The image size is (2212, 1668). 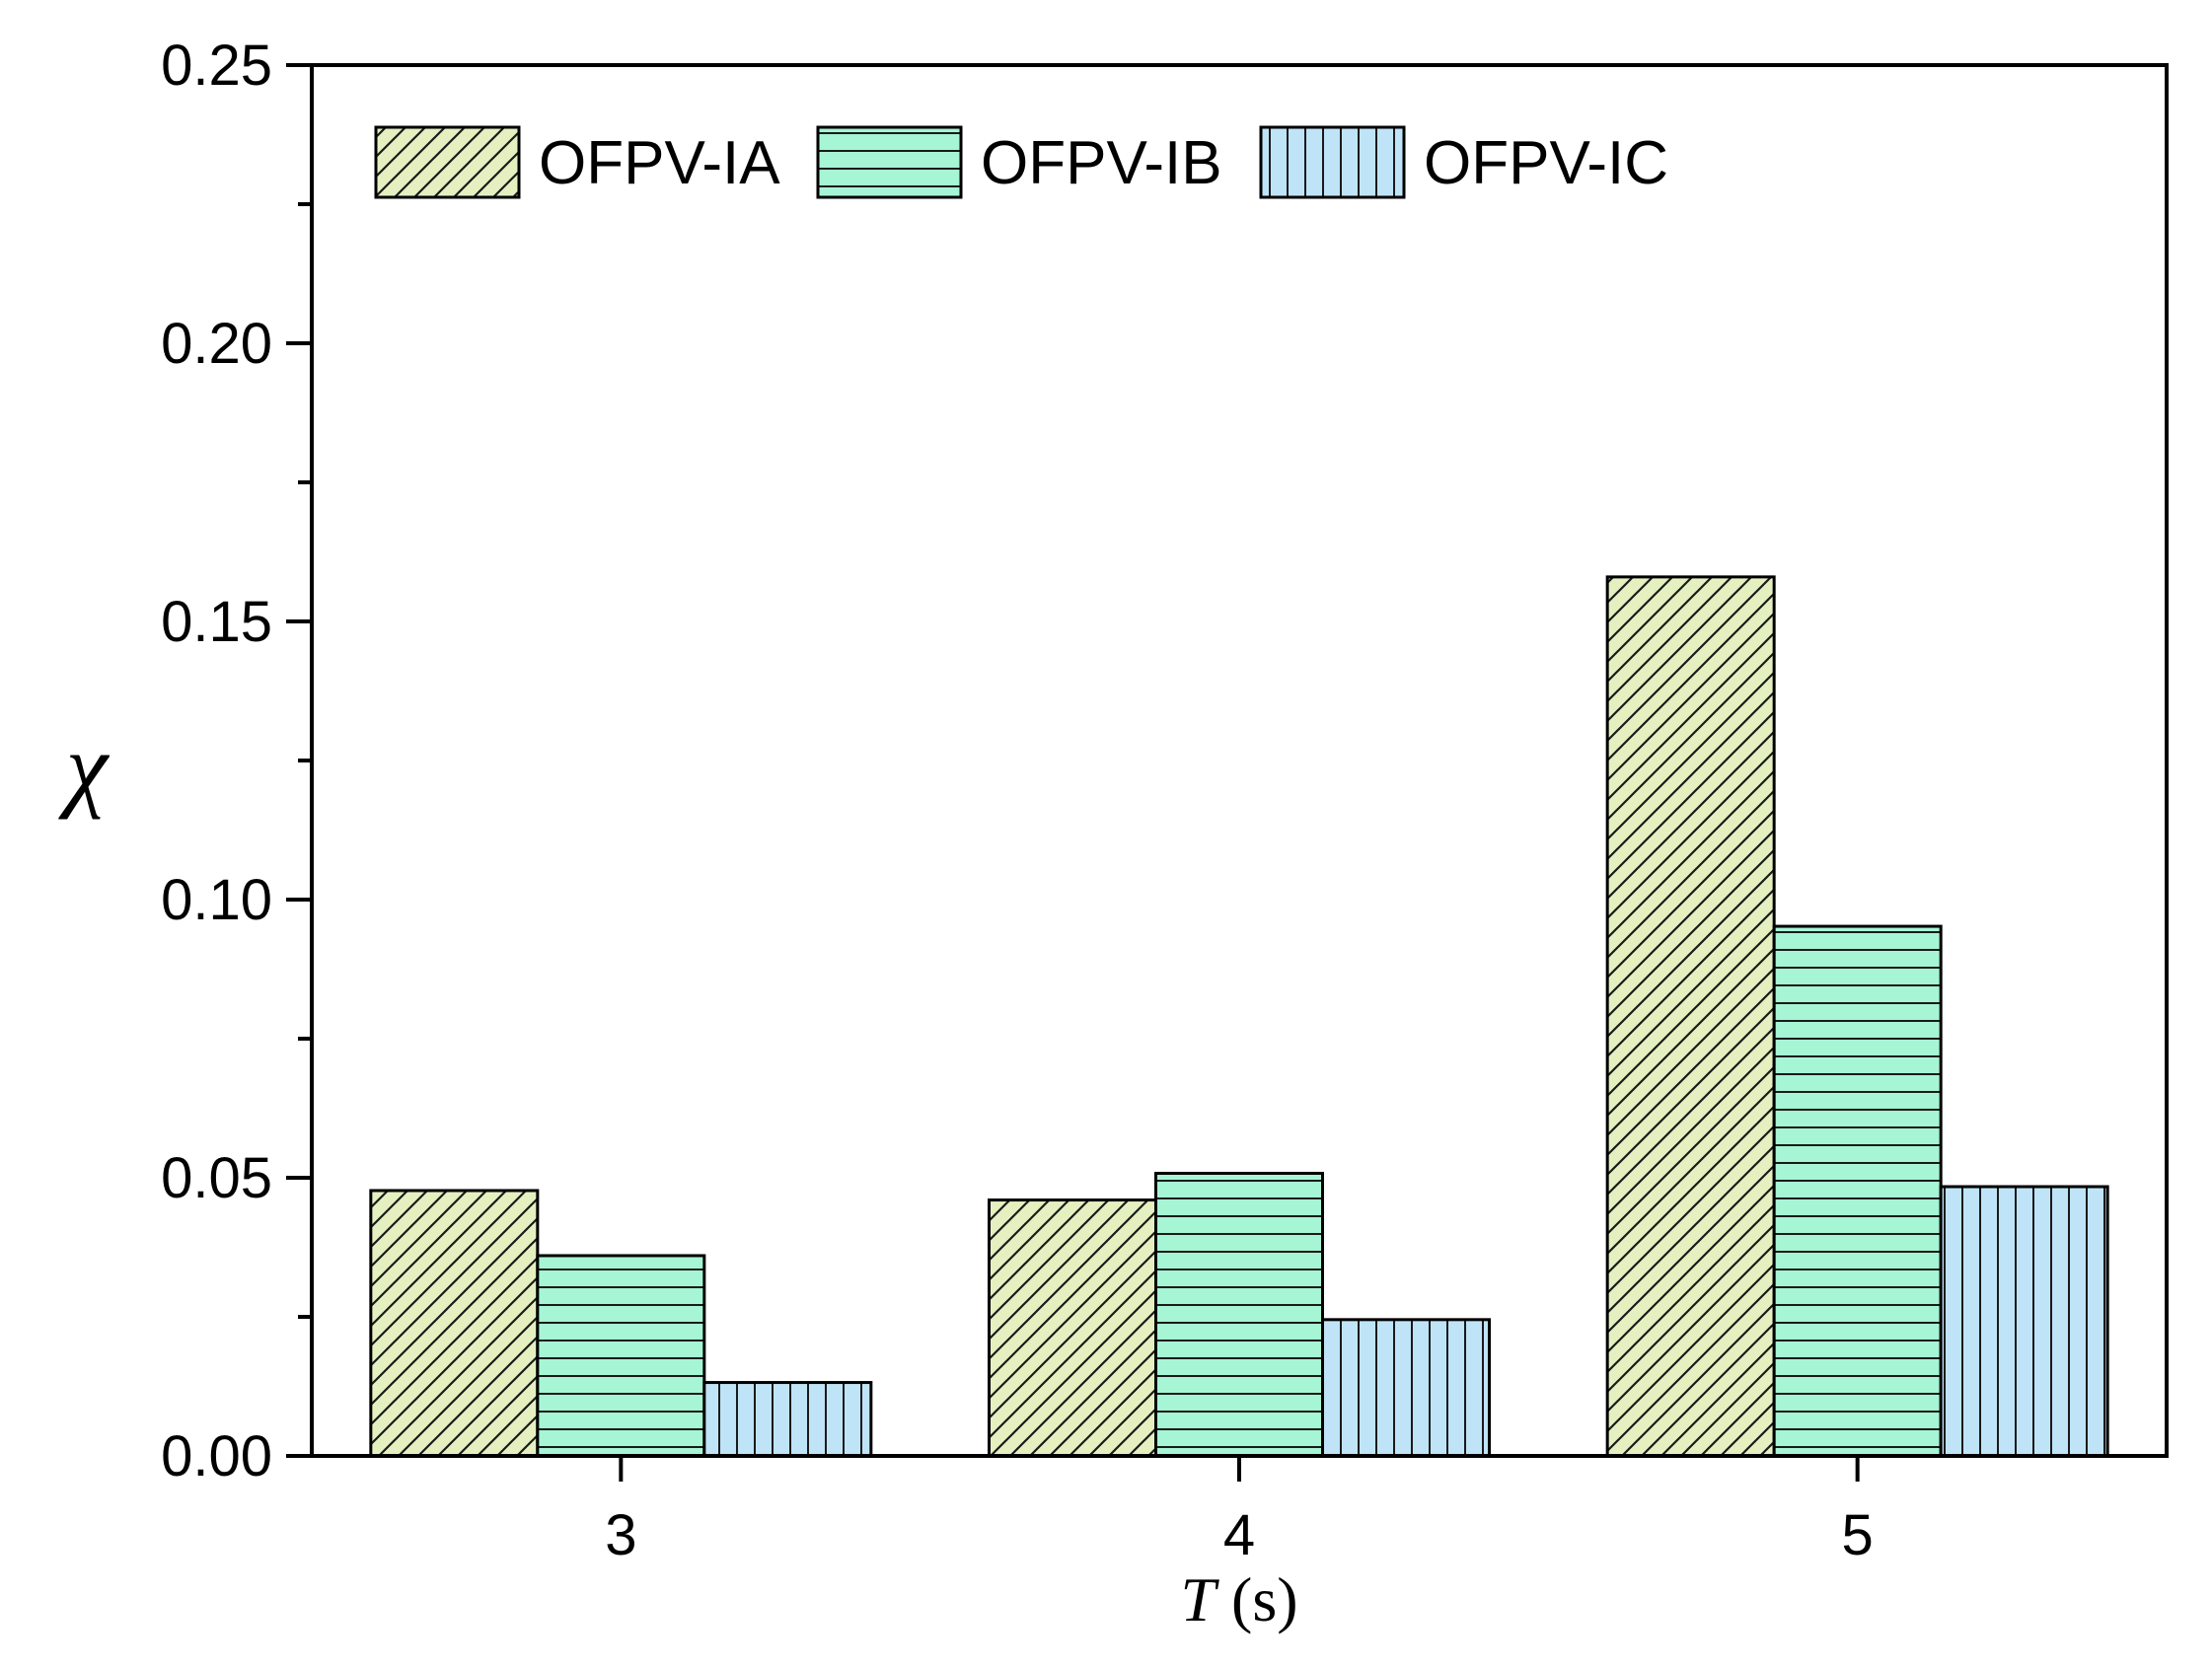 What do you see at coordinates (447, 162) in the screenshot?
I see `legend-swatch-ofpv-ia` at bounding box center [447, 162].